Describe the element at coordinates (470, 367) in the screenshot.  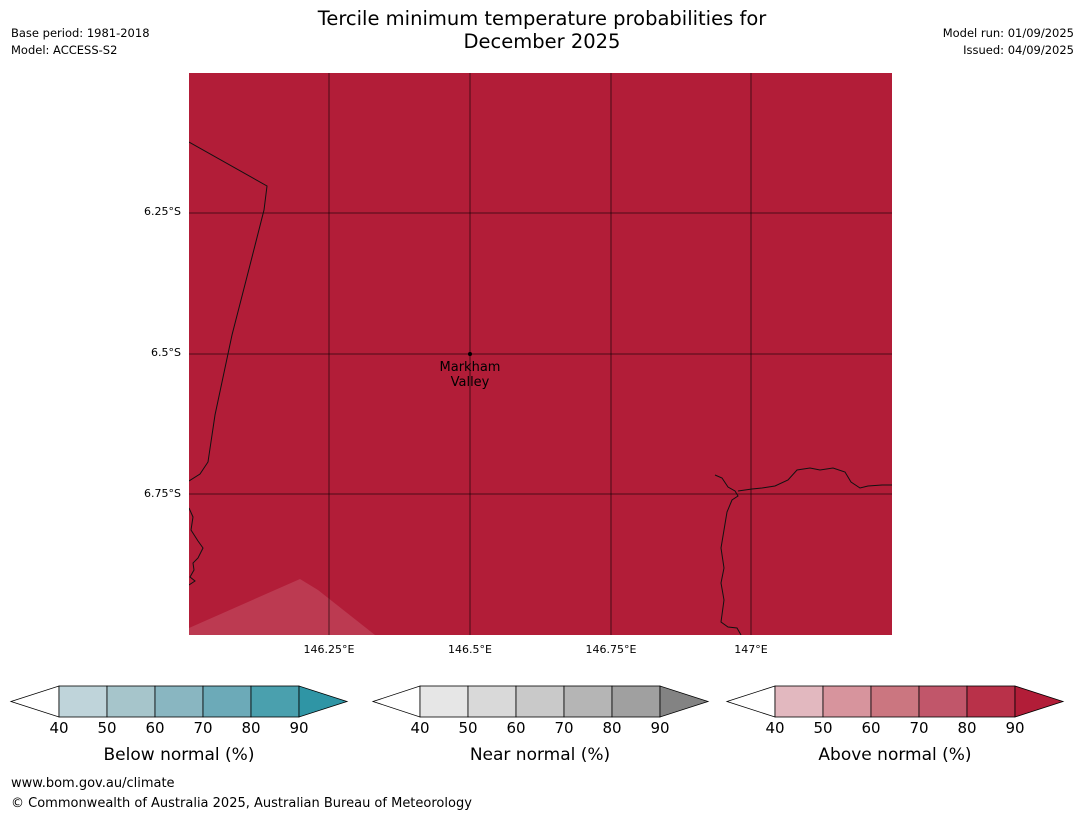
I see `place-label-line-1: Markham` at that location.